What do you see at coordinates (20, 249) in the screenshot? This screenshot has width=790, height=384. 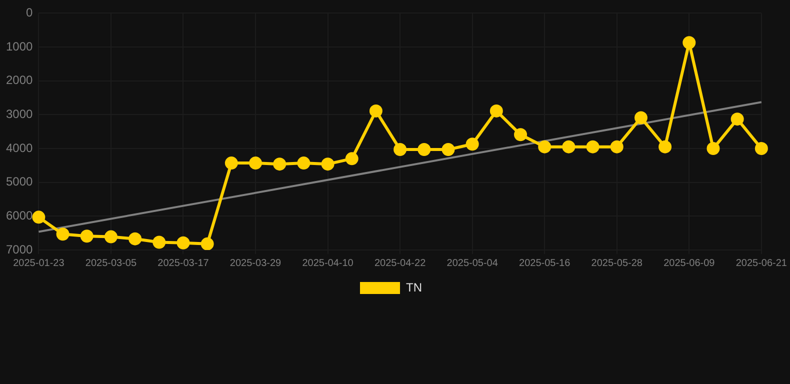 I see `y-tick-label: 7000` at bounding box center [20, 249].